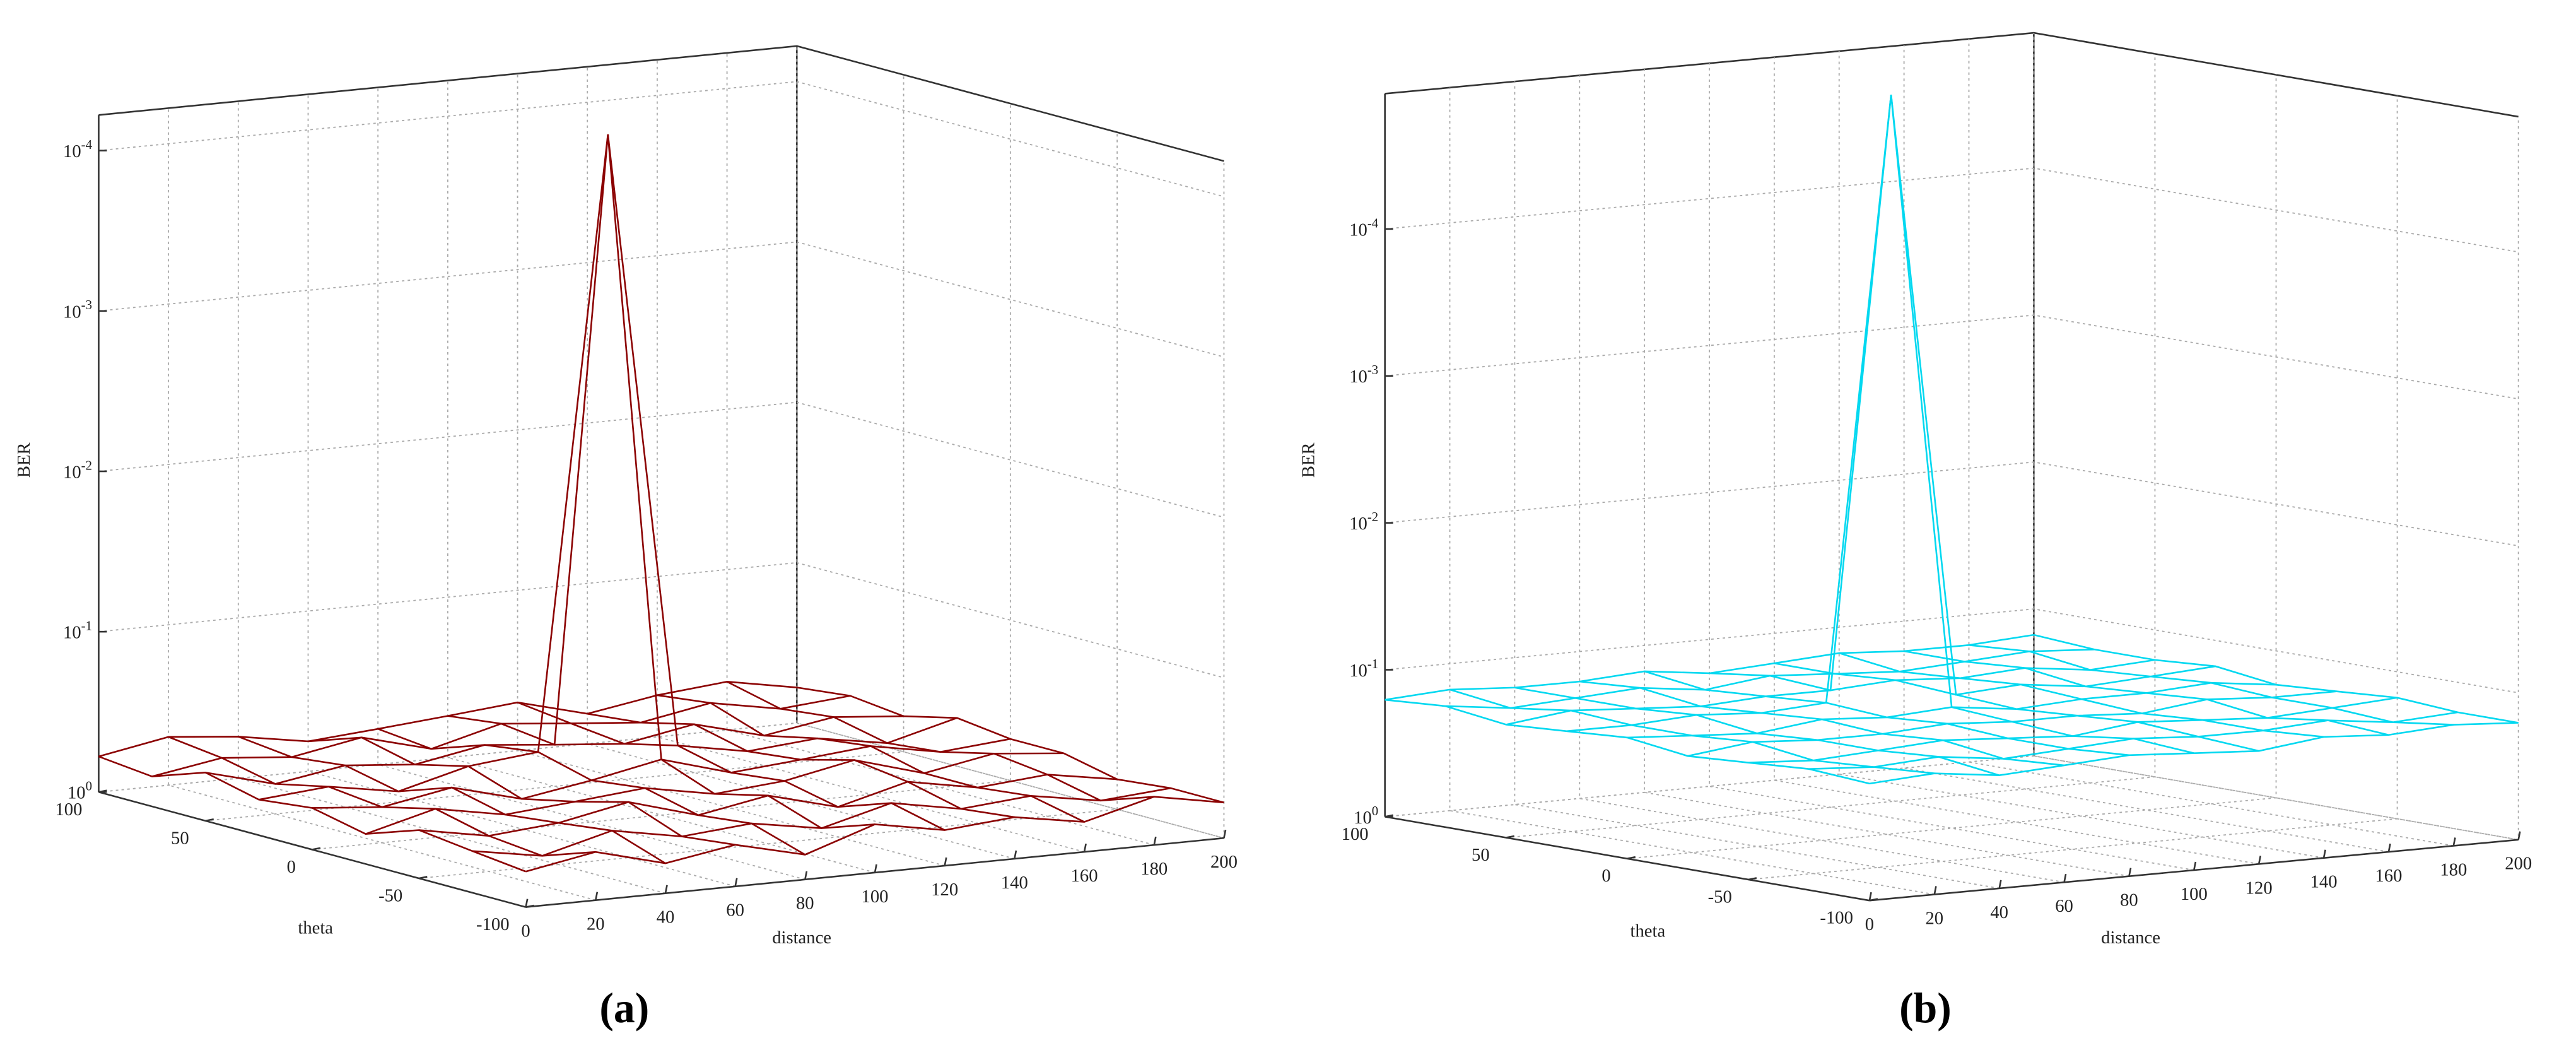  What do you see at coordinates (291, 867) in the screenshot?
I see `y-tick-label: 0` at bounding box center [291, 867].